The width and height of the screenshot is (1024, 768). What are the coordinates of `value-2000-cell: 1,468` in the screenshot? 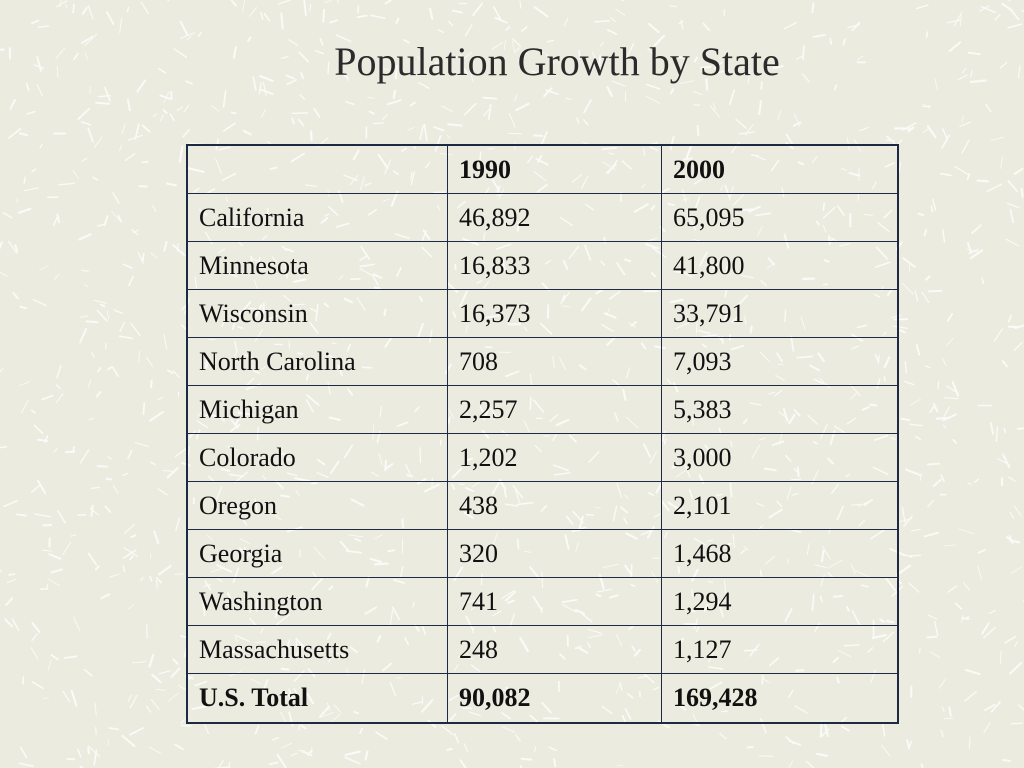 It's located at (780, 553).